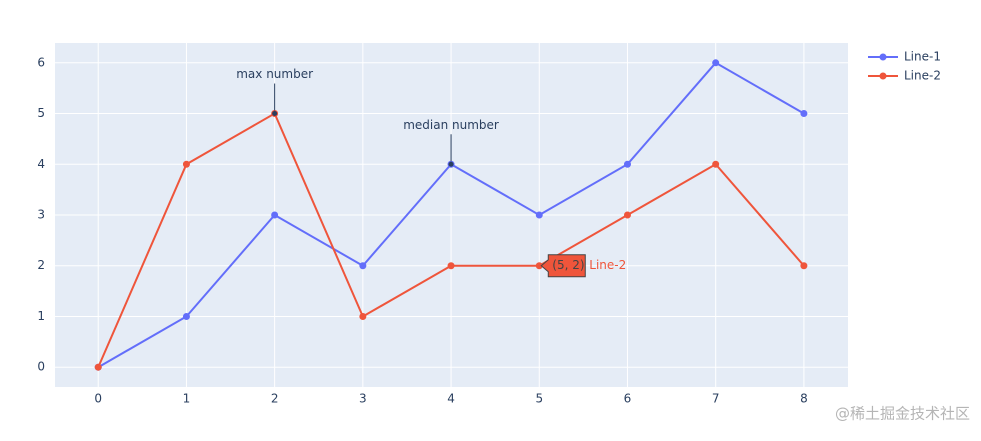 Image resolution: width=981 pixels, height=441 pixels. Describe the element at coordinates (187, 399) in the screenshot. I see `x-tick-label: 1` at that location.